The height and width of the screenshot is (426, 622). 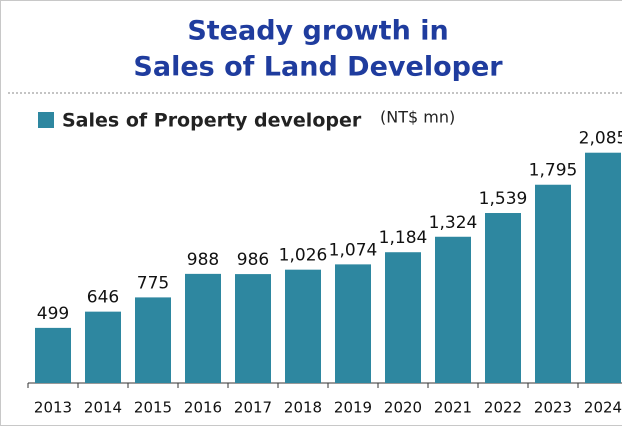 I want to click on x-tick-label: 2019, so click(x=353, y=408).